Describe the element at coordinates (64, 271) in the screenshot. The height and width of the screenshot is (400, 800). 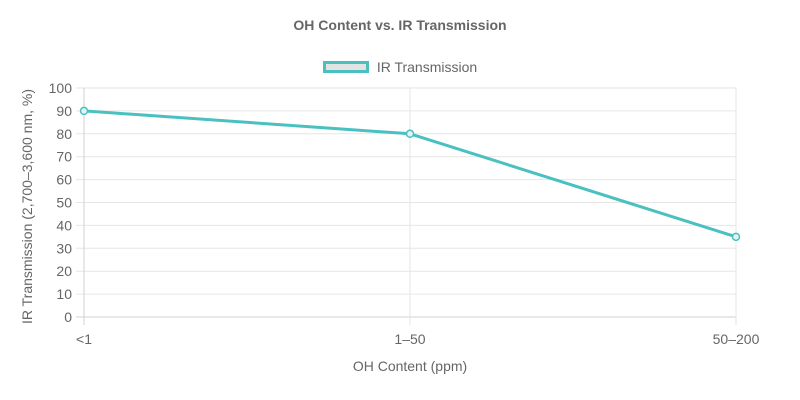
I see `y-tick-label: 20` at that location.